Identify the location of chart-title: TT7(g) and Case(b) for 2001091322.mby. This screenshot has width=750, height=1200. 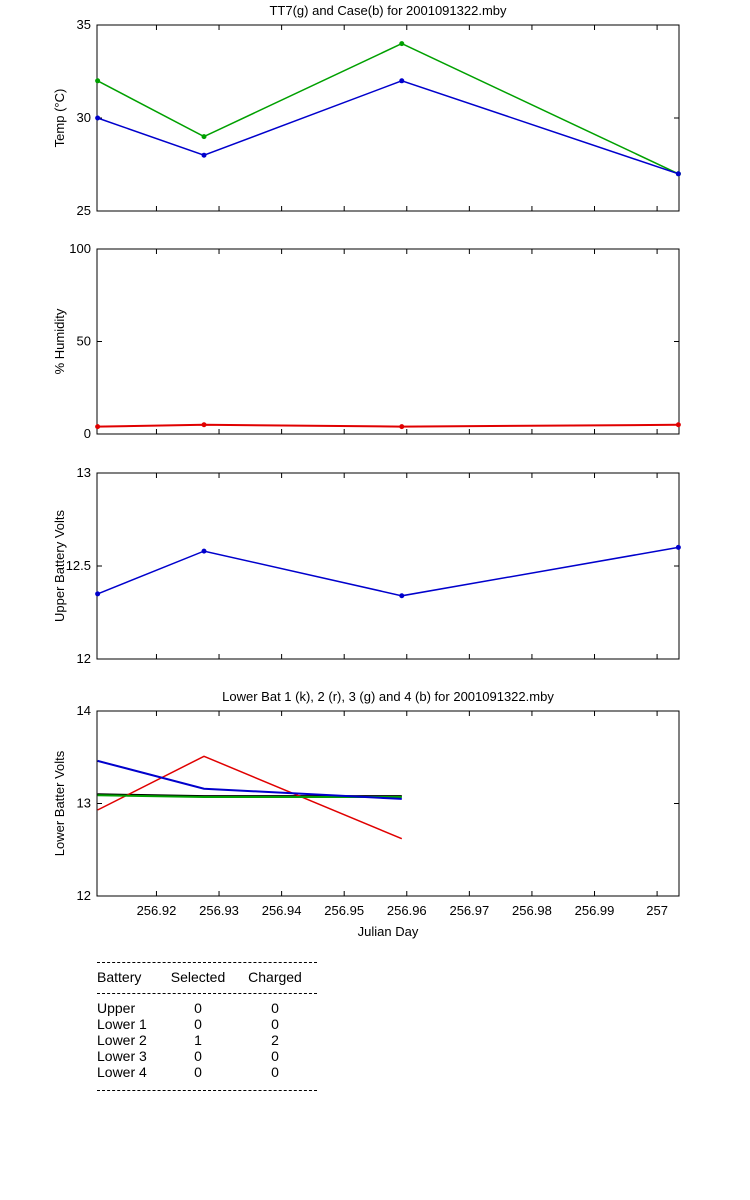
(388, 10).